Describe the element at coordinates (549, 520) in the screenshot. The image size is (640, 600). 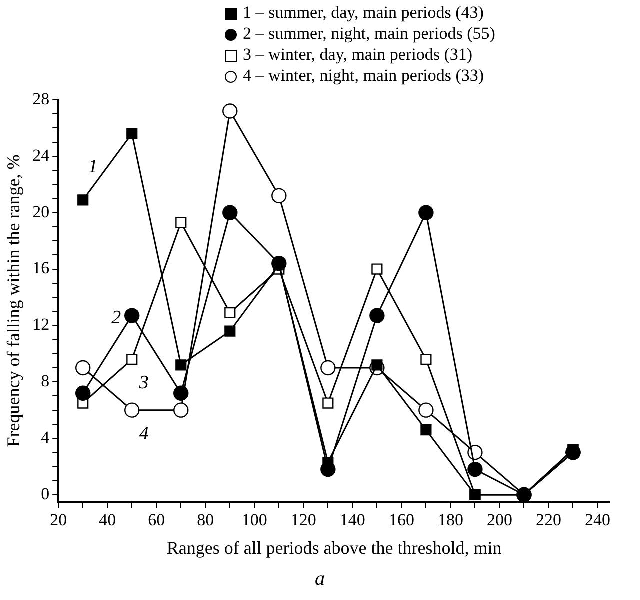
I see `x-tick-label: 220` at that location.